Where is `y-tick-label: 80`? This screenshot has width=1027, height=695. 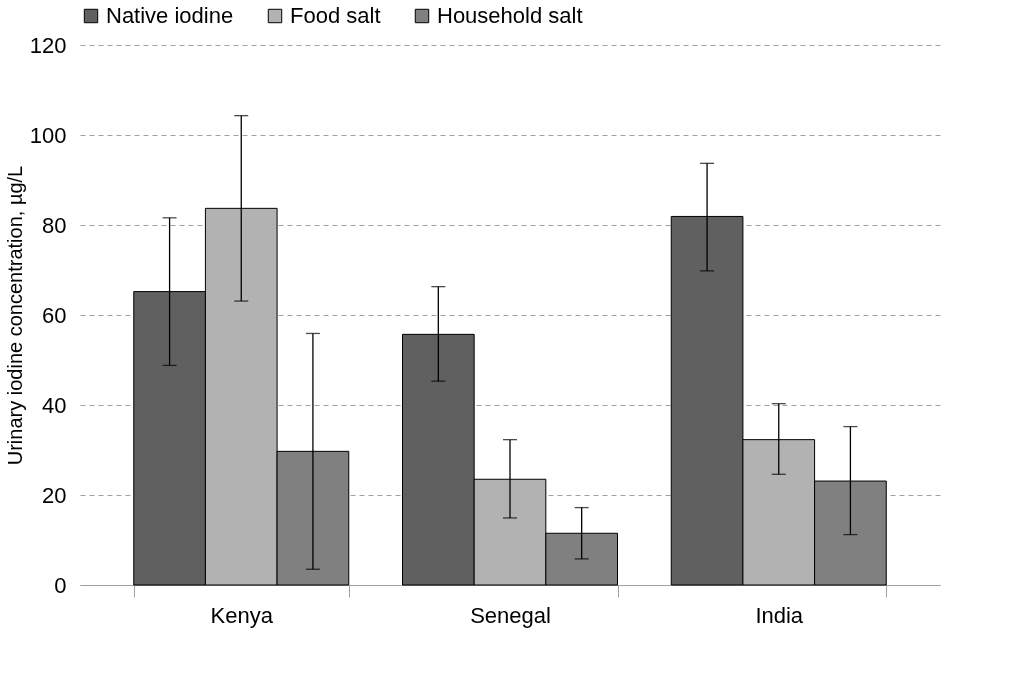 y-tick-label: 80 is located at coordinates (54, 225).